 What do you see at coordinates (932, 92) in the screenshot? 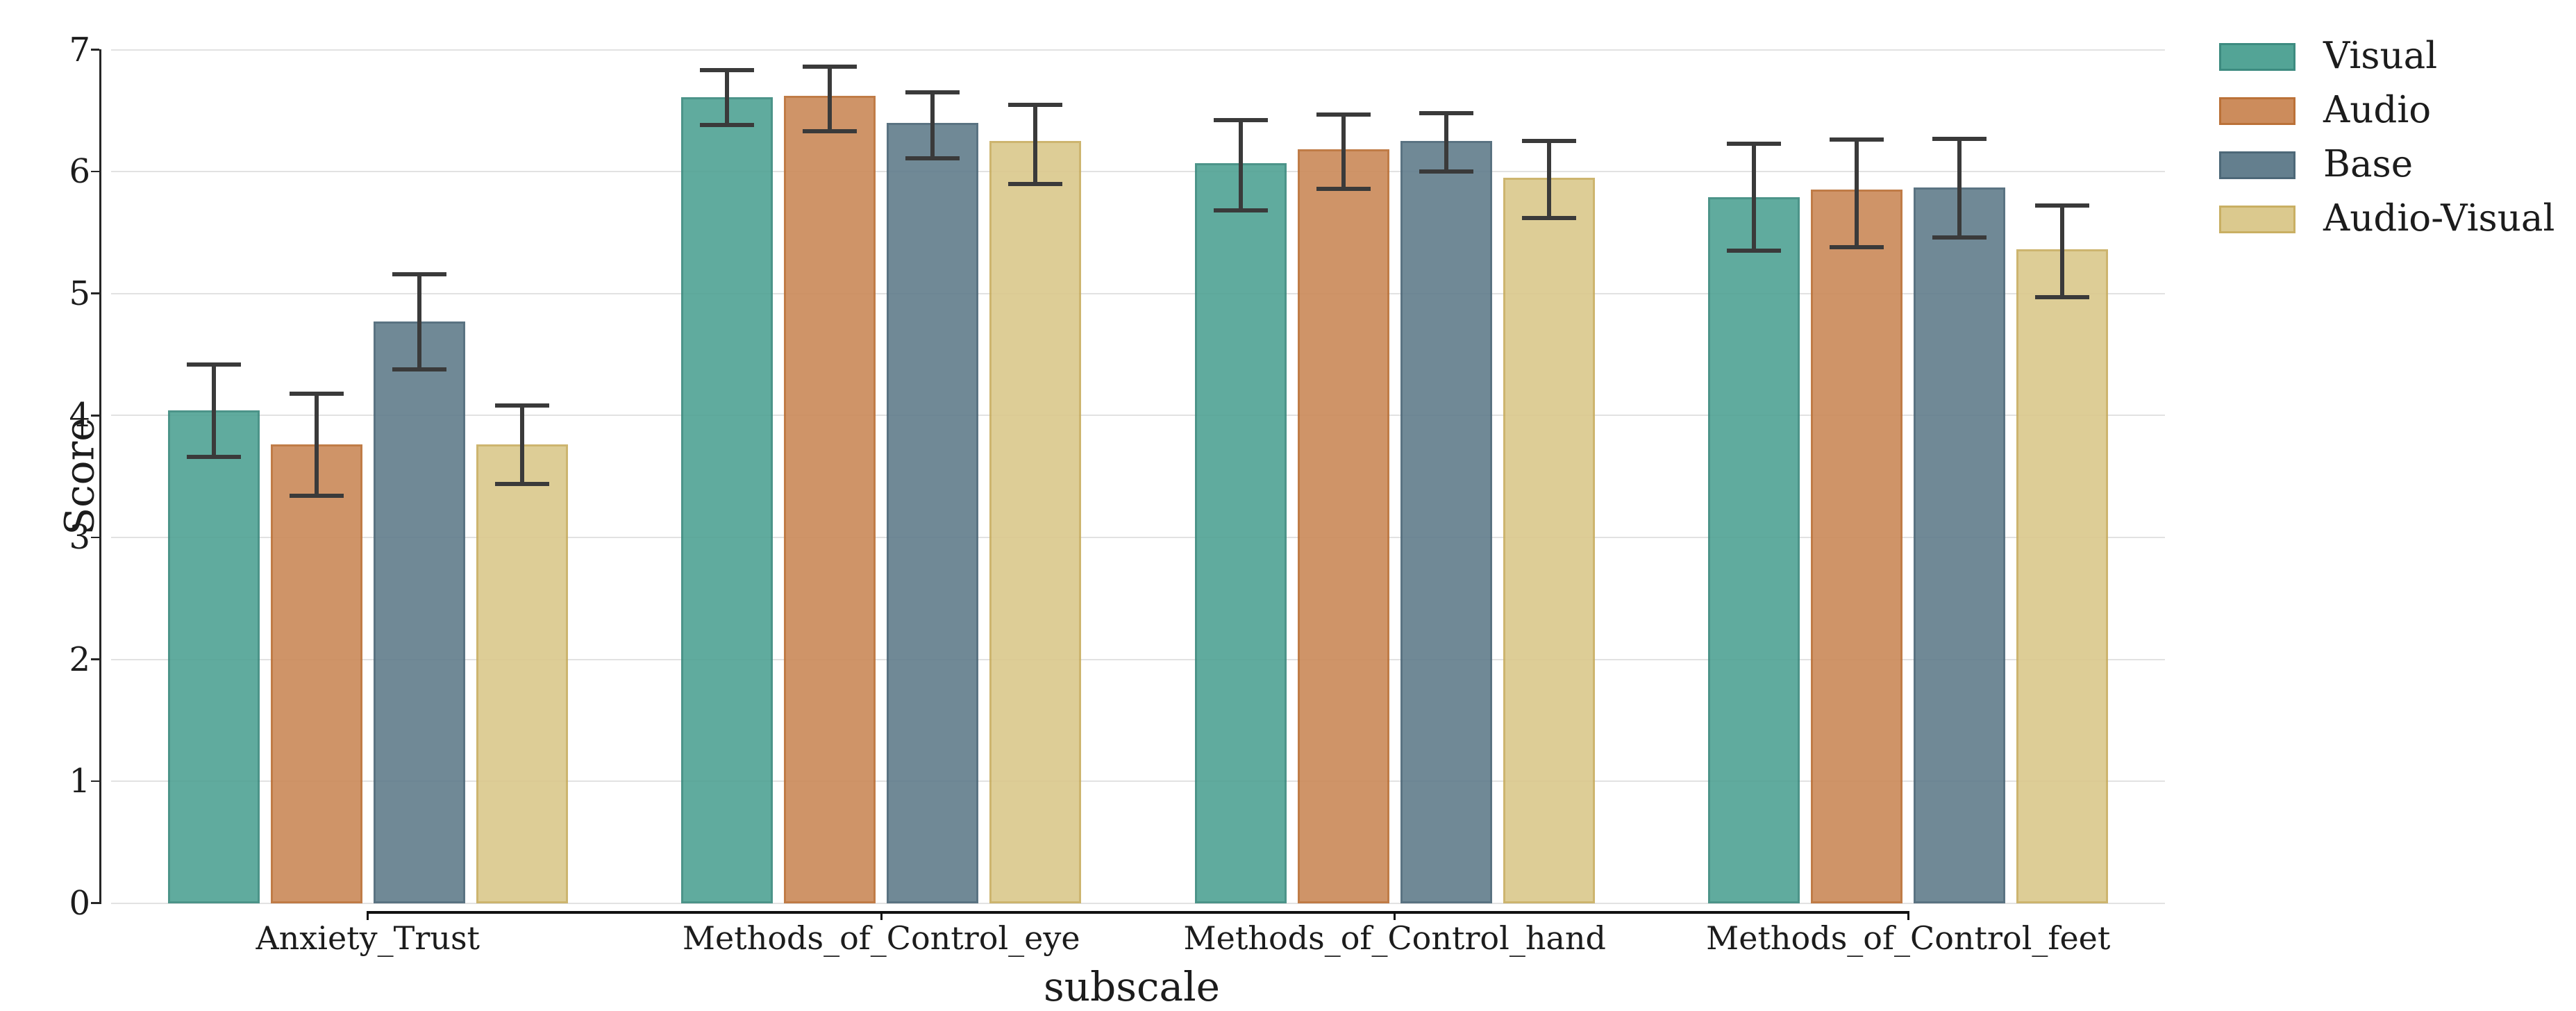
I see `error-cap-high-Base-Methods_of_Control_eye` at bounding box center [932, 92].